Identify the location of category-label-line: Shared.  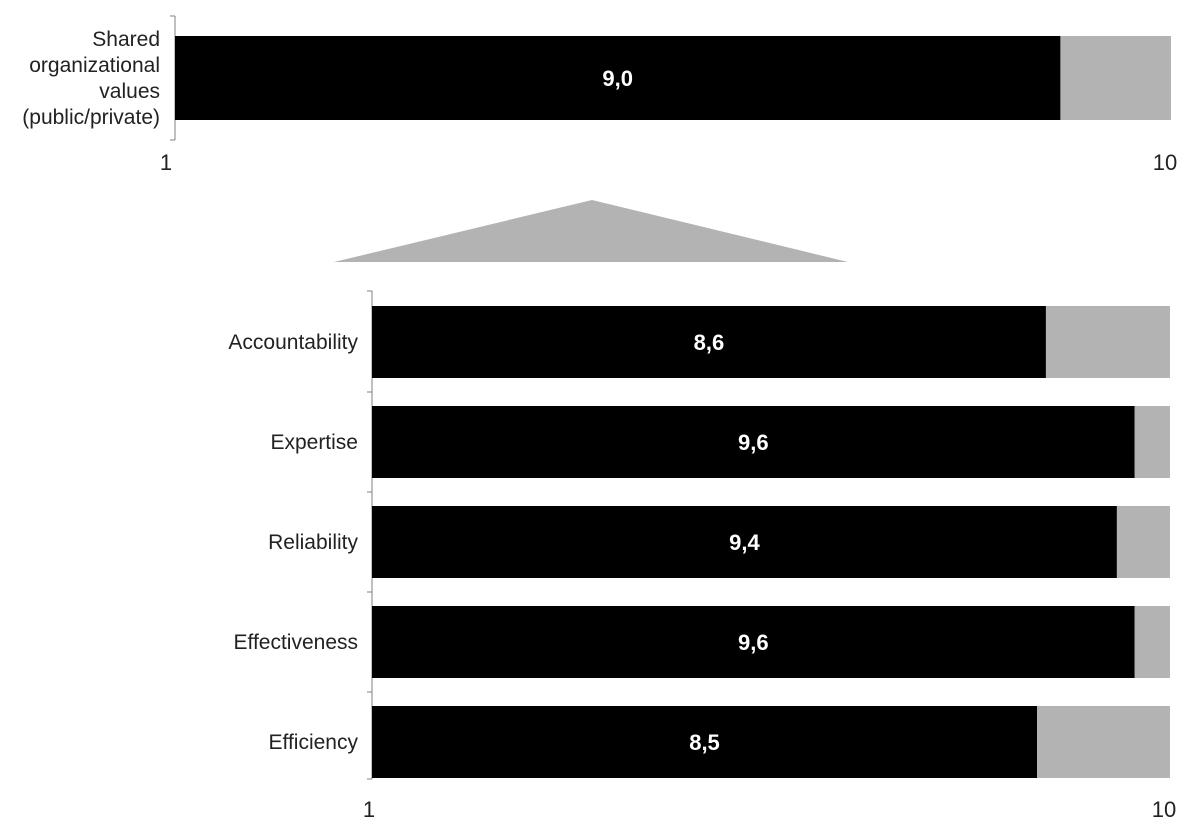
(126, 39).